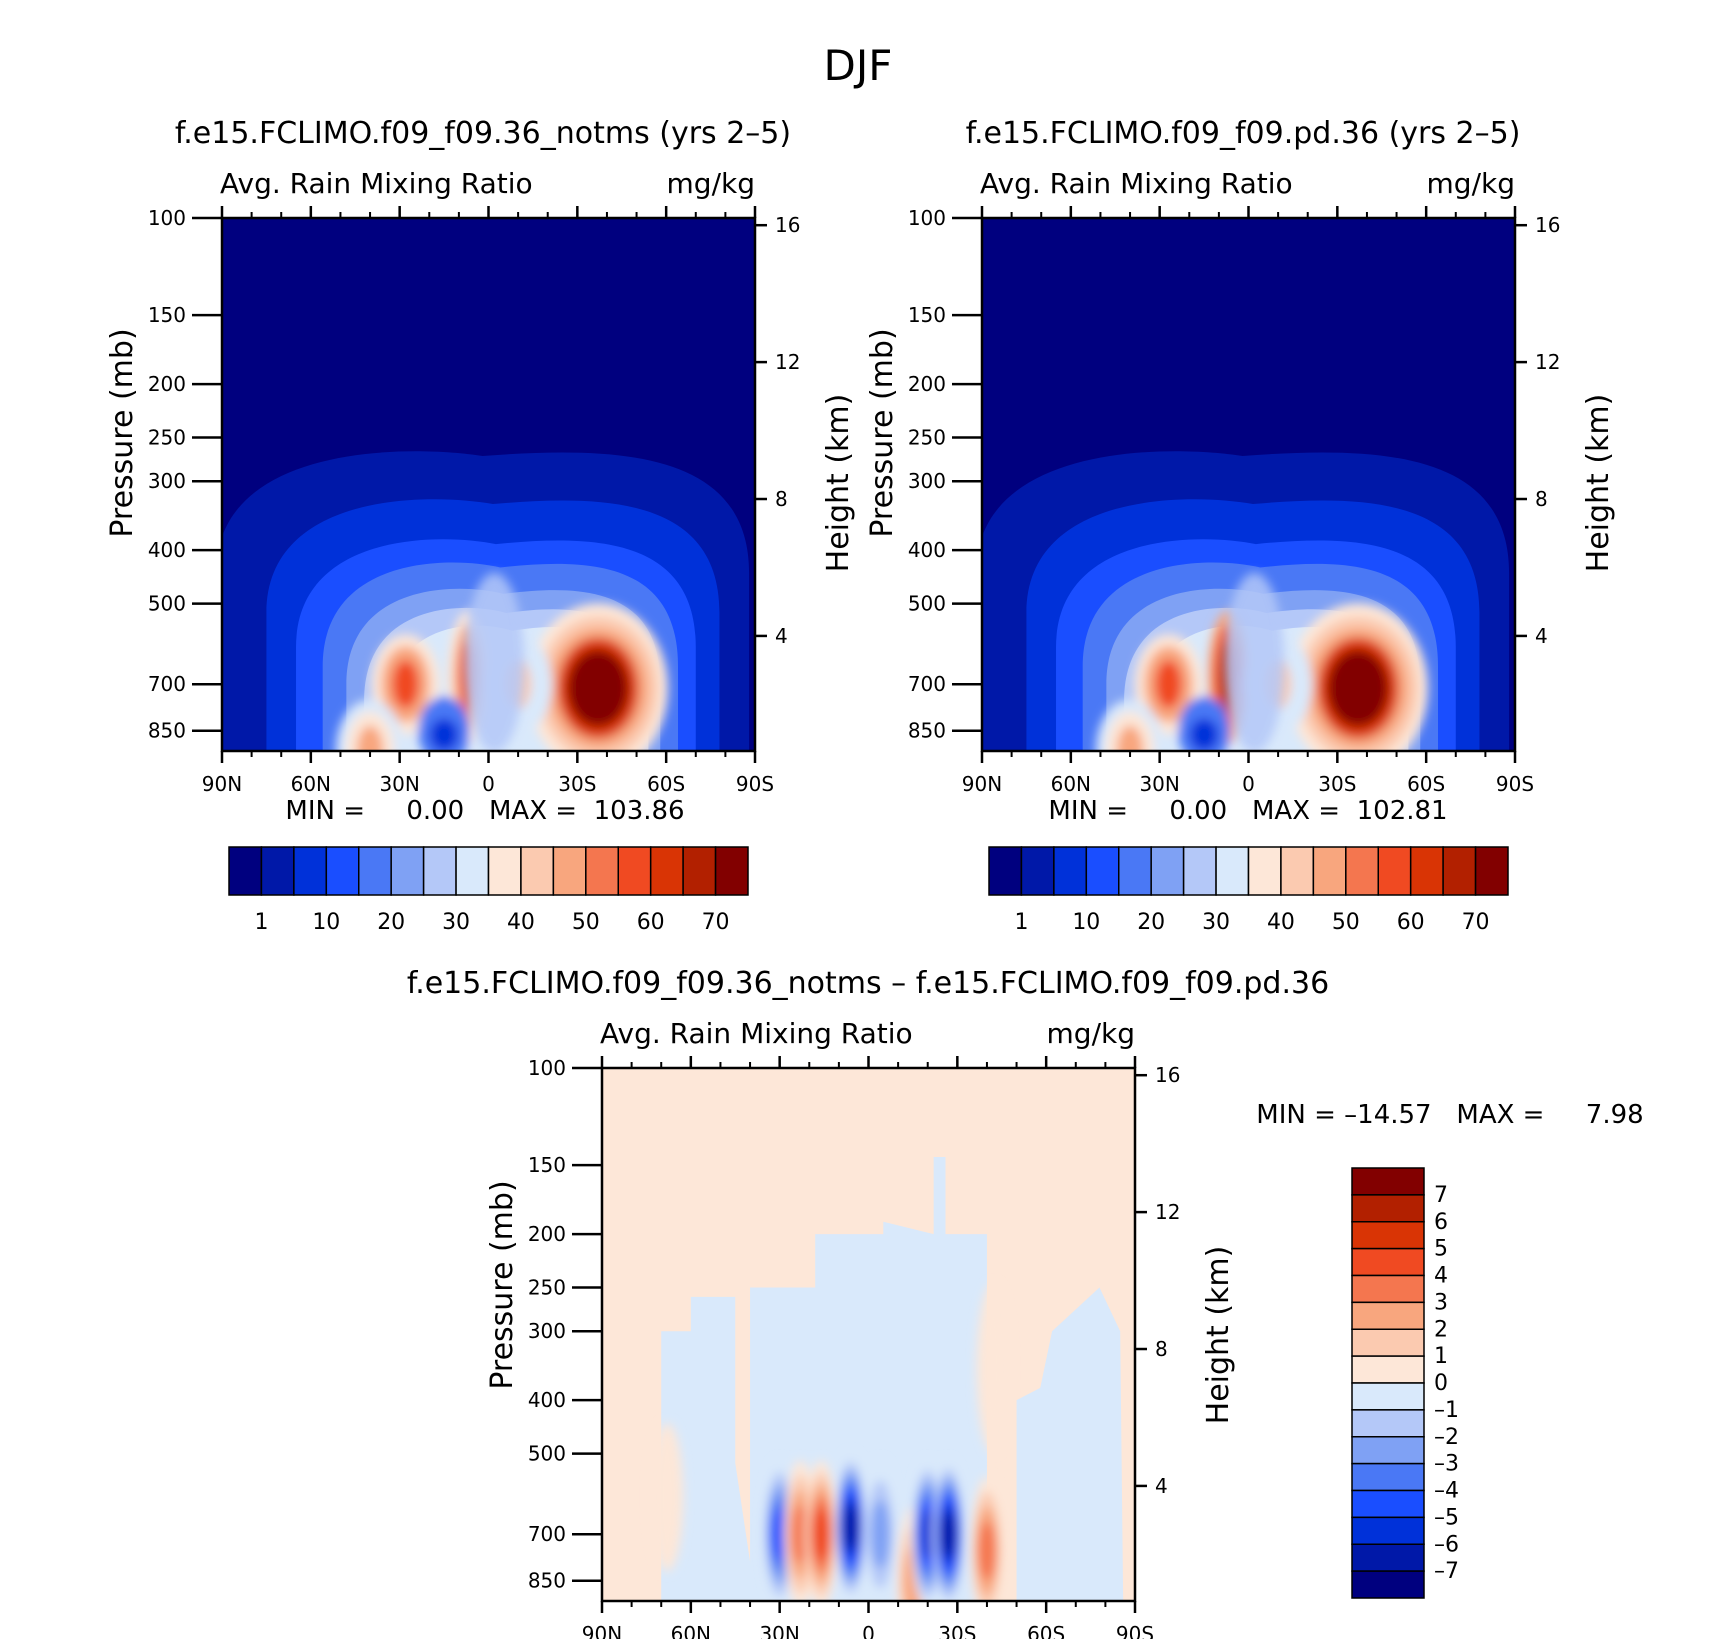  Describe the element at coordinates (1216, 922) in the screenshot. I see `colorbar-right-label: 30` at that location.